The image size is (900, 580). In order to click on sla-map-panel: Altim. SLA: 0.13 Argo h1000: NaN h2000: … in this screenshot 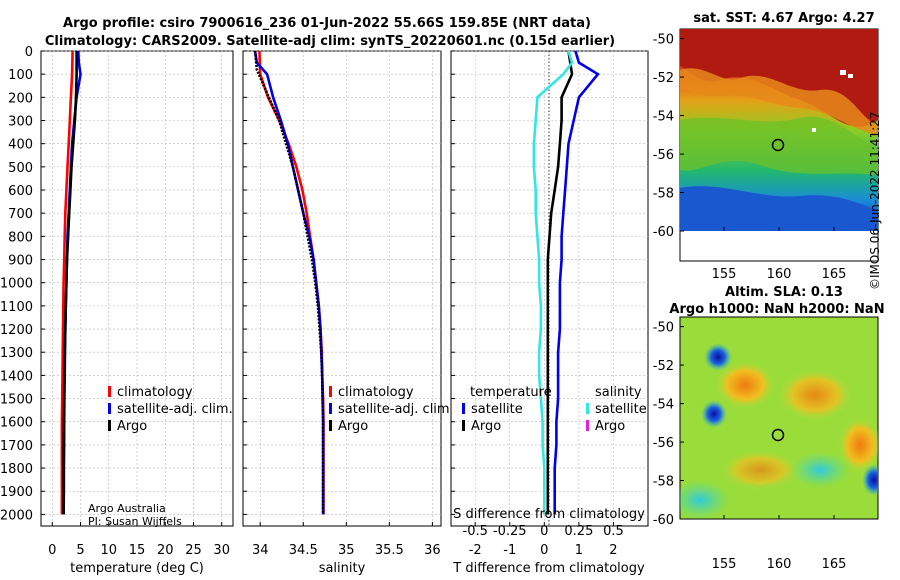, I will do `click(769, 428)`.